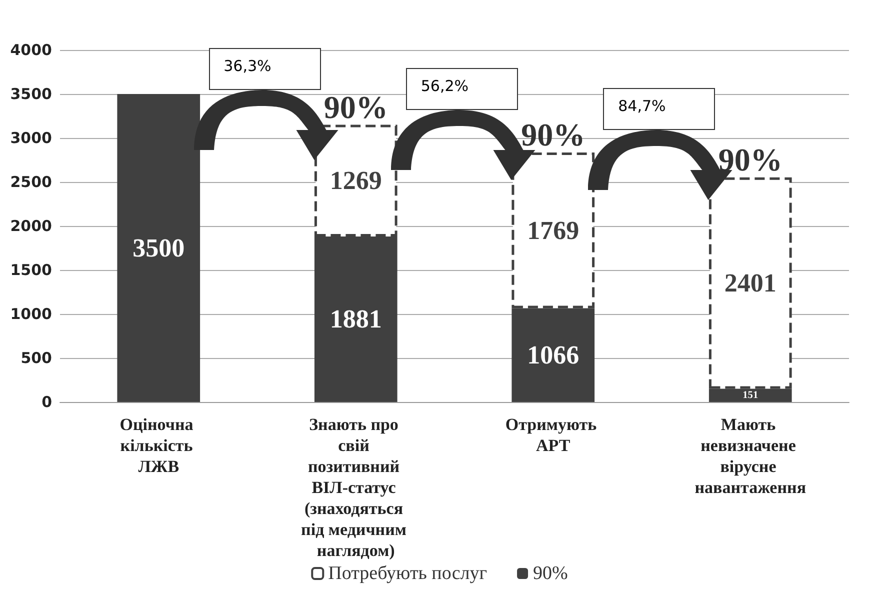  What do you see at coordinates (31, 94) in the screenshot?
I see `y-tick-label: 3500` at bounding box center [31, 94].